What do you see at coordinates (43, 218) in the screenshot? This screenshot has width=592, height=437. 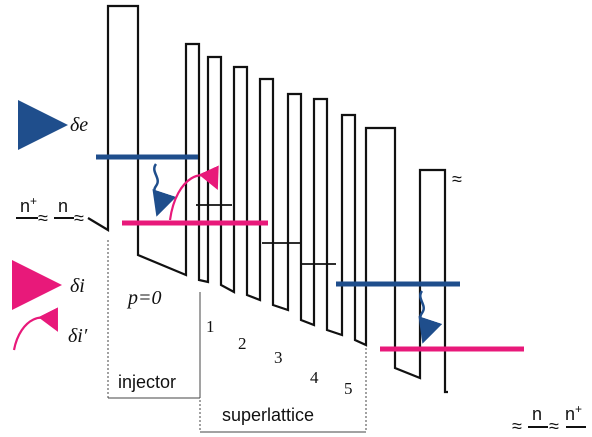 I see `left-contact-break: ≈` at bounding box center [43, 218].